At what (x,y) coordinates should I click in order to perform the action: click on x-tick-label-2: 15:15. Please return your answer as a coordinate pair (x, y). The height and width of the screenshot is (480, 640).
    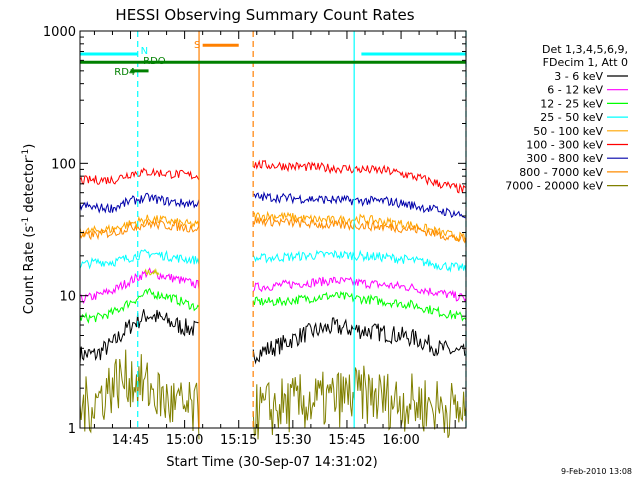
    Looking at the image, I should click on (238, 440).